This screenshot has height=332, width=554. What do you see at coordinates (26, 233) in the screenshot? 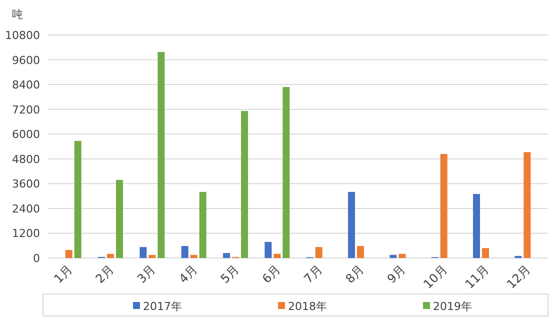
I see `y-tick-label: 1200` at bounding box center [26, 233].